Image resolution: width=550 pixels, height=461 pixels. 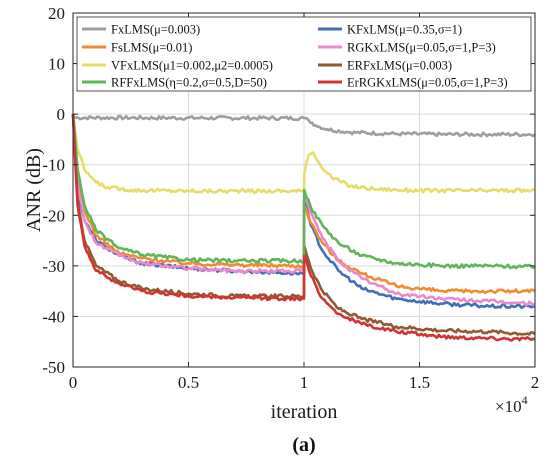 I want to click on figure-caption: (a), so click(x=303, y=445).